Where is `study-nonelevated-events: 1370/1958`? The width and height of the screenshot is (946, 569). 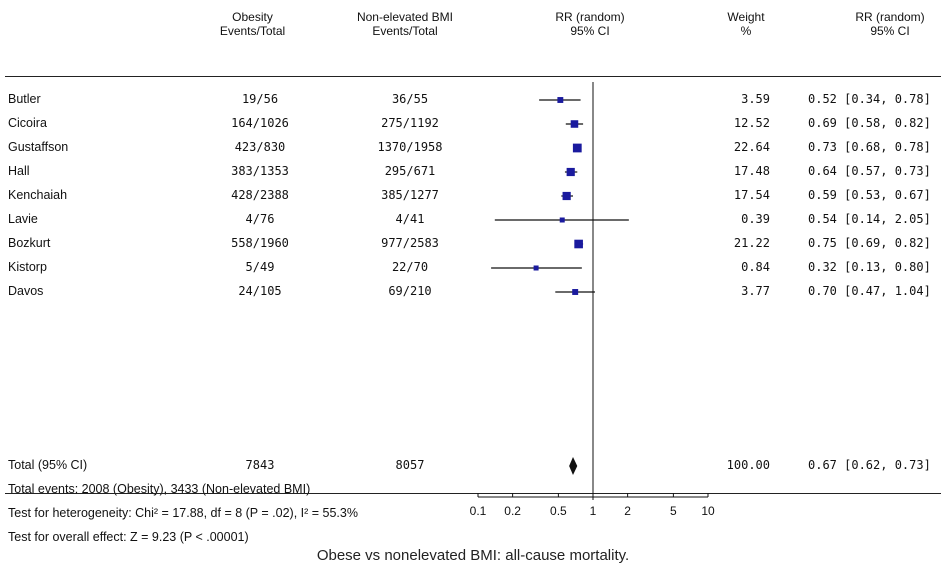 study-nonelevated-events: 1370/1958 is located at coordinates (410, 147).